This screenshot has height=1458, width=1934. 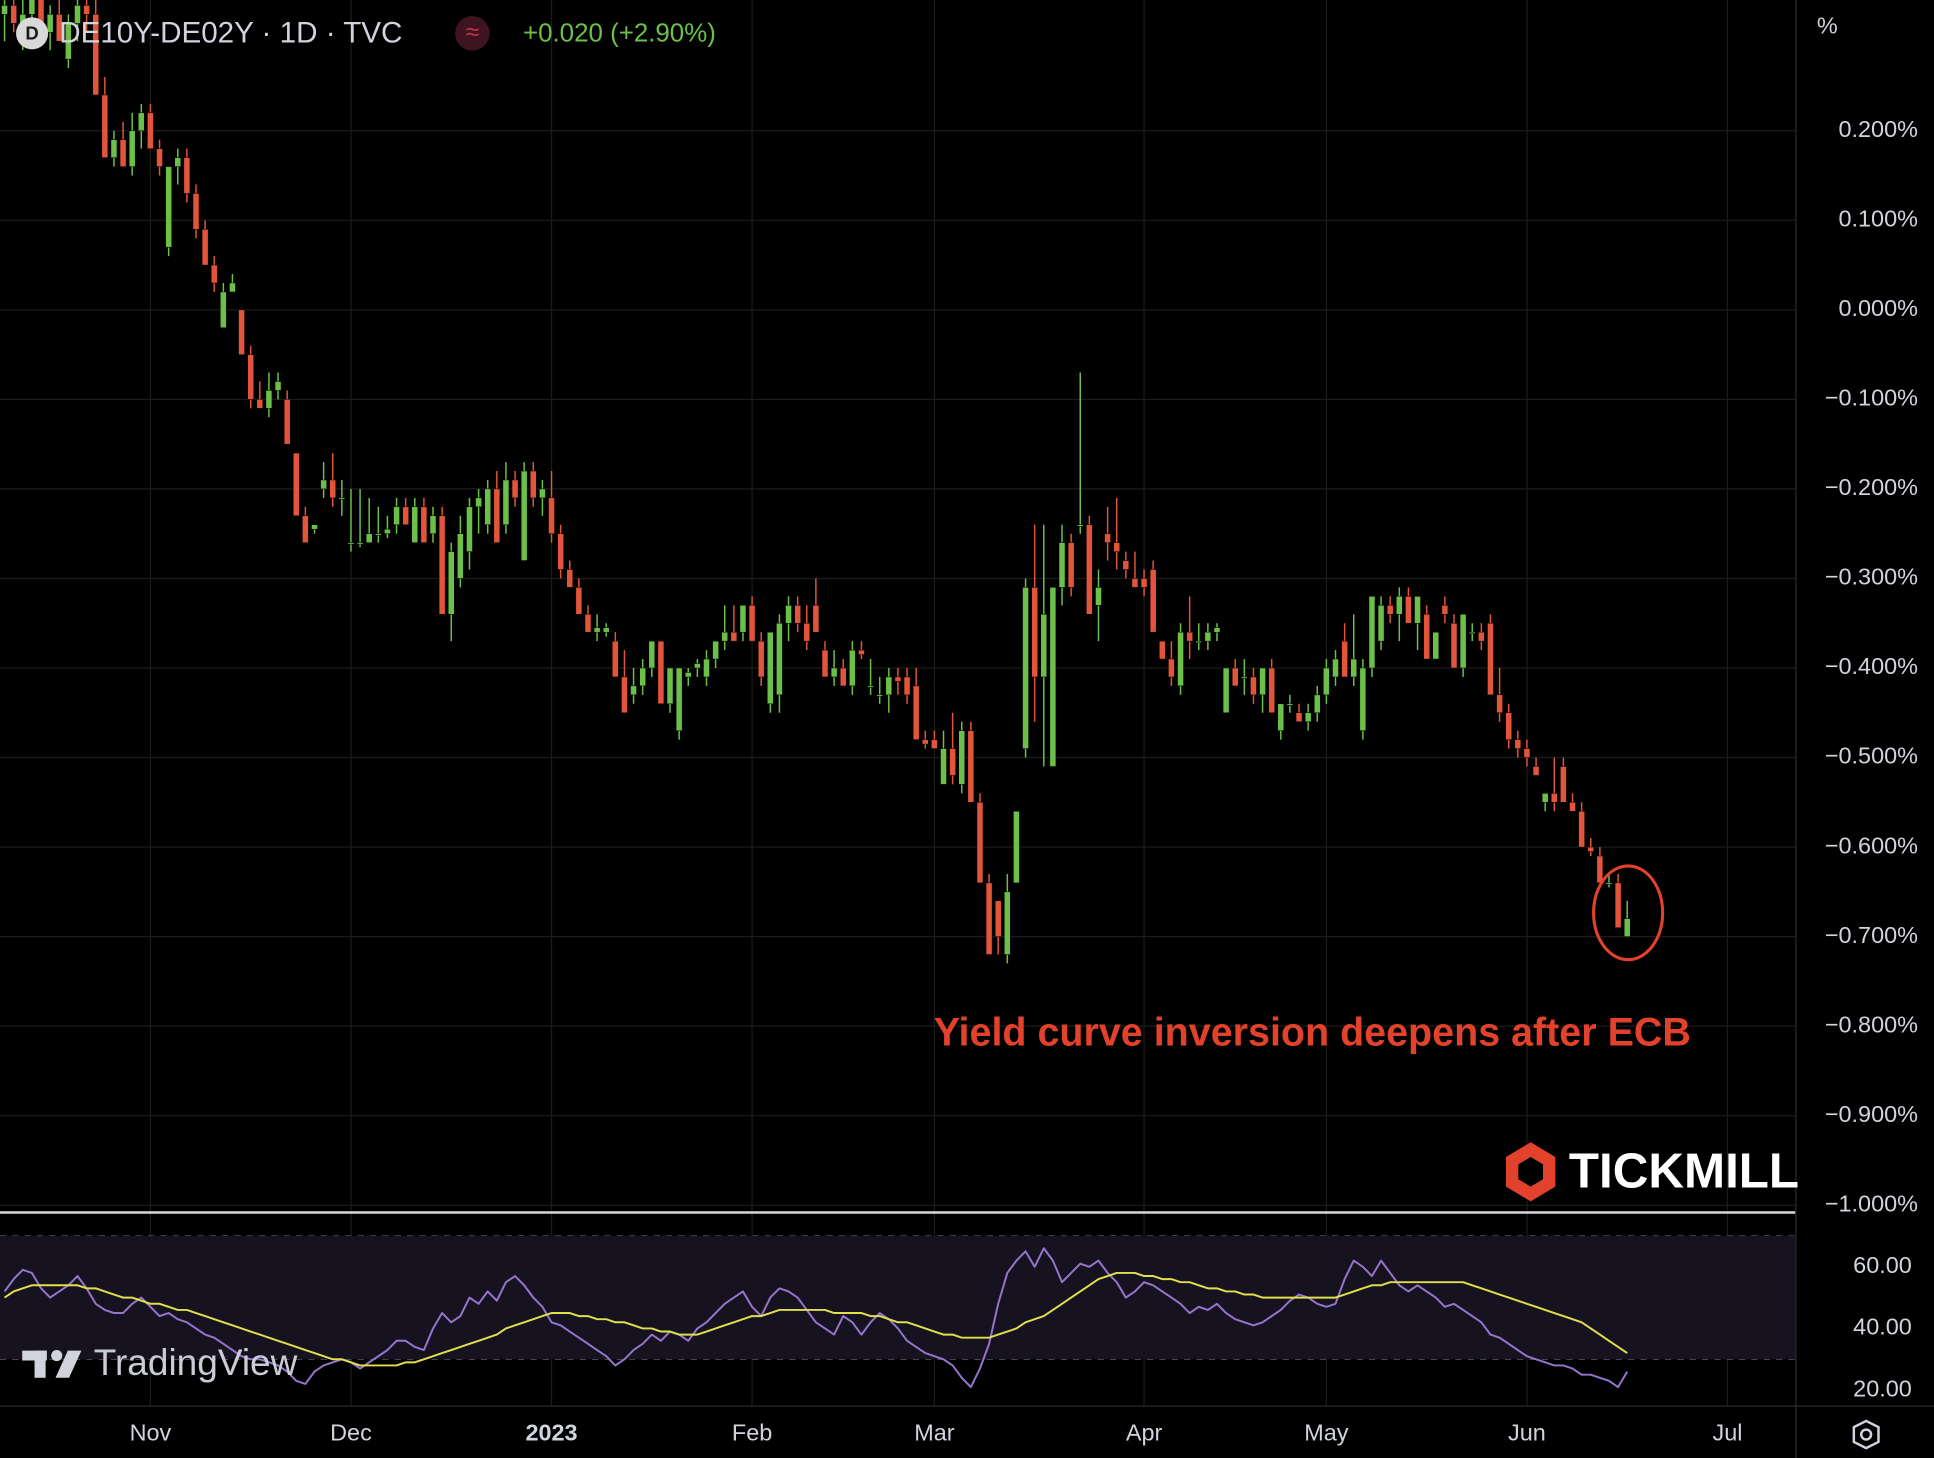 What do you see at coordinates (551, 1433) in the screenshot?
I see `x-tick-label: 2023` at bounding box center [551, 1433].